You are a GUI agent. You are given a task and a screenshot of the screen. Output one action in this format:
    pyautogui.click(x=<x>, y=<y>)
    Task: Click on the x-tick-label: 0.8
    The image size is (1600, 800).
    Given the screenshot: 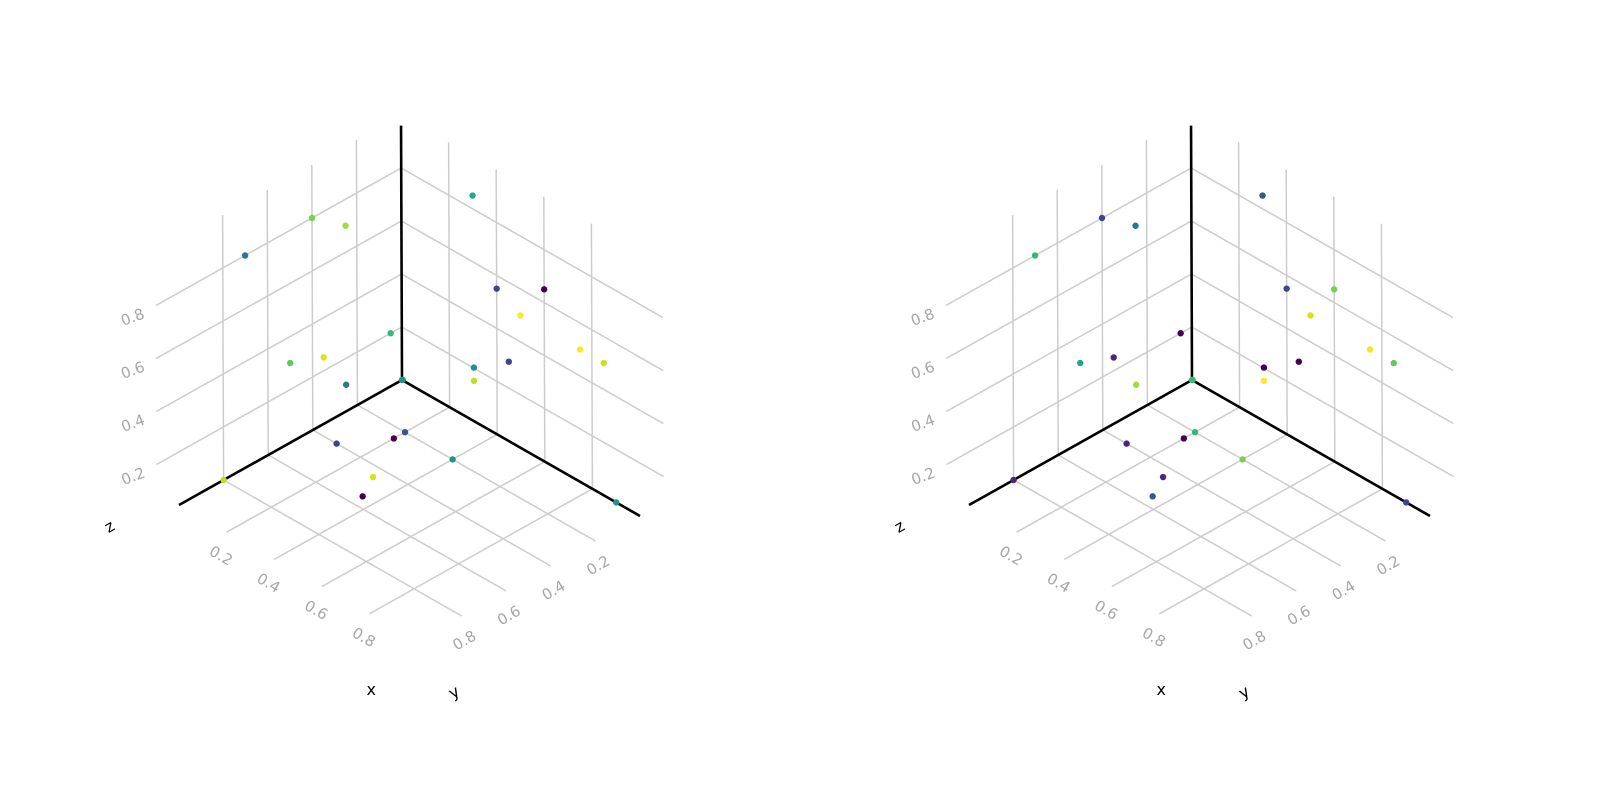 What is the action you would take?
    pyautogui.click(x=364, y=638)
    